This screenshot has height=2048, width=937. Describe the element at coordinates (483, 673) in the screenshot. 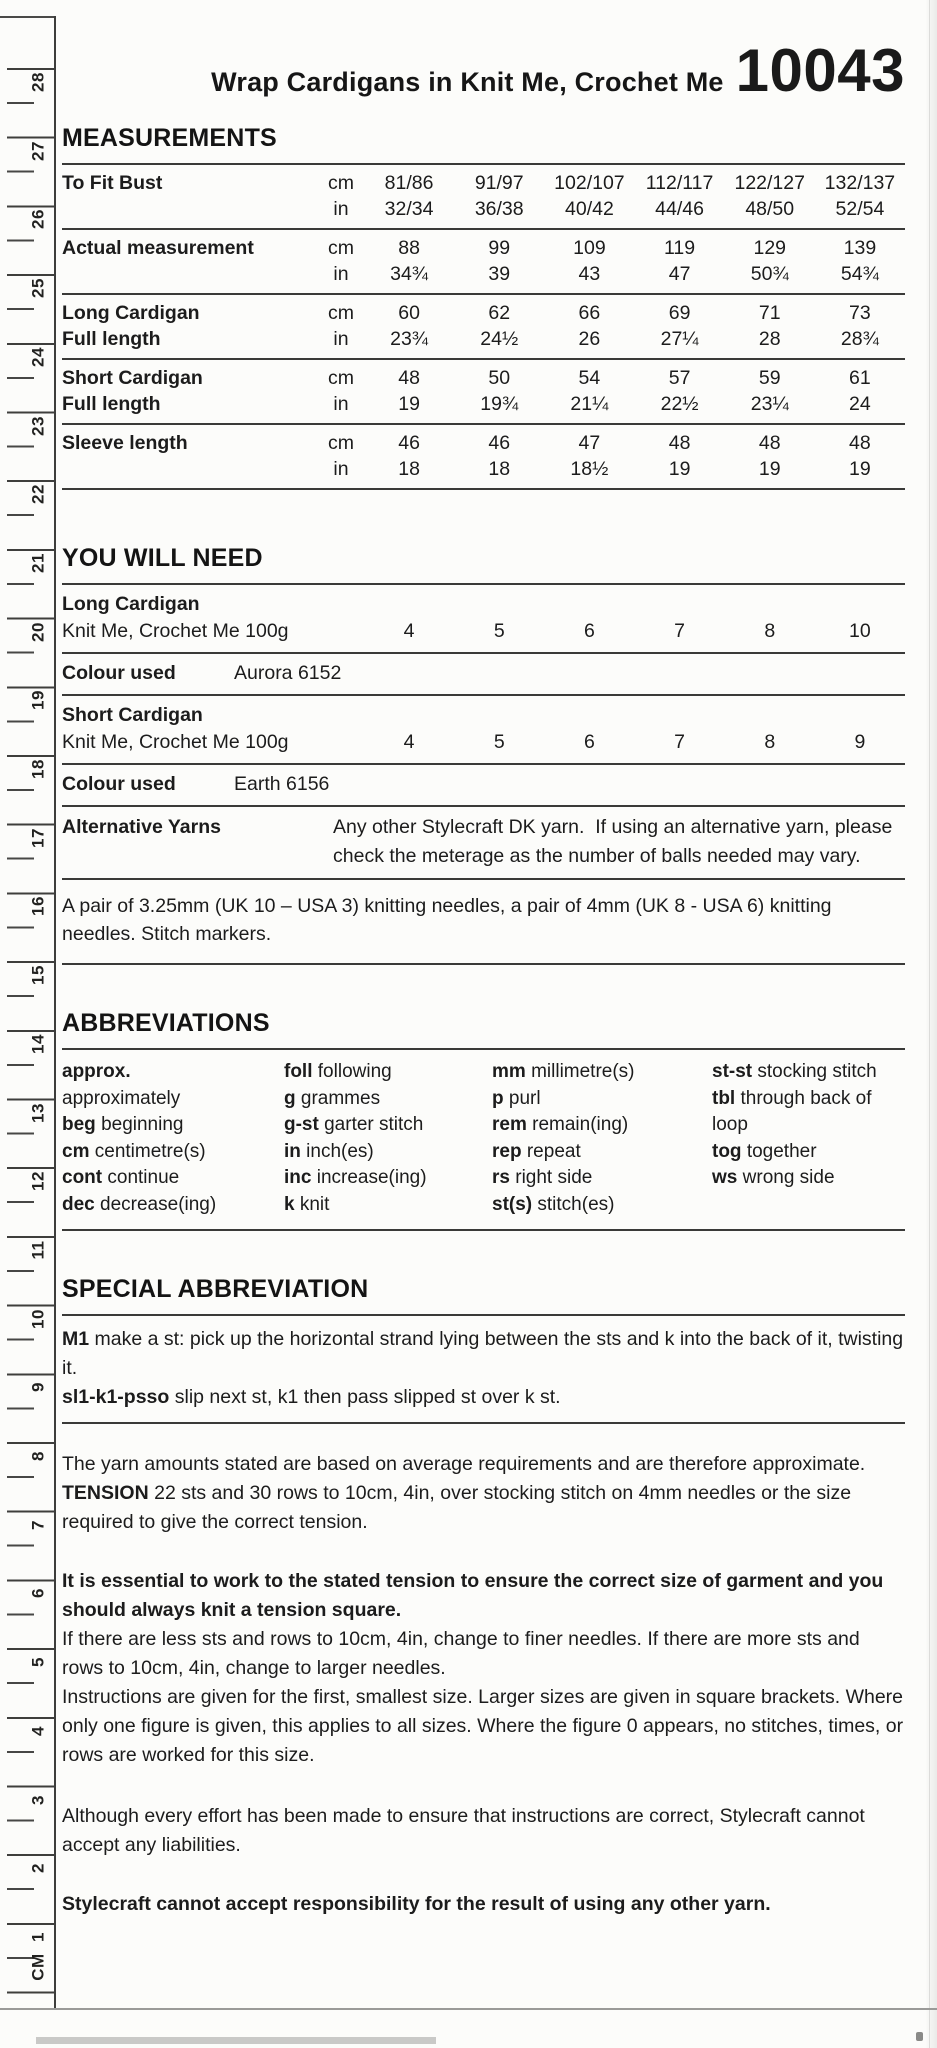

I see `long-colour-block: Colour used Aurora 6152` at that location.